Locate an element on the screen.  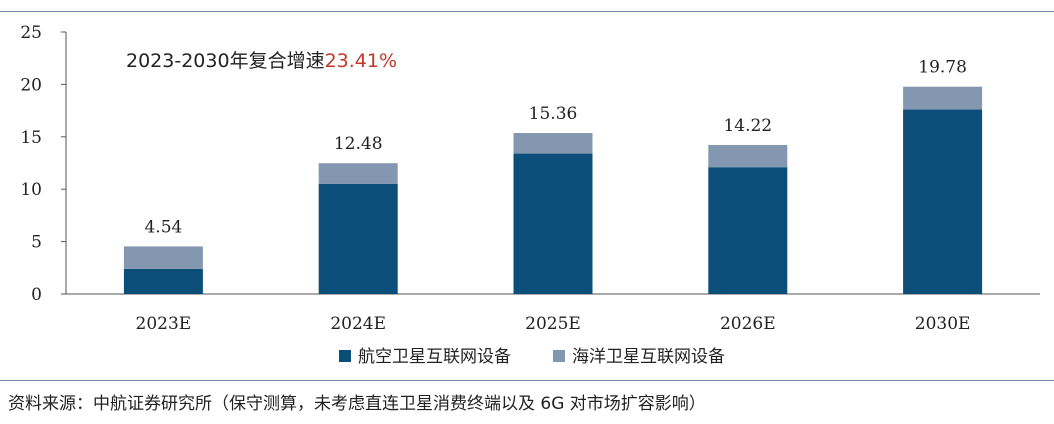
total-data-label: 14.22 is located at coordinates (747, 126).